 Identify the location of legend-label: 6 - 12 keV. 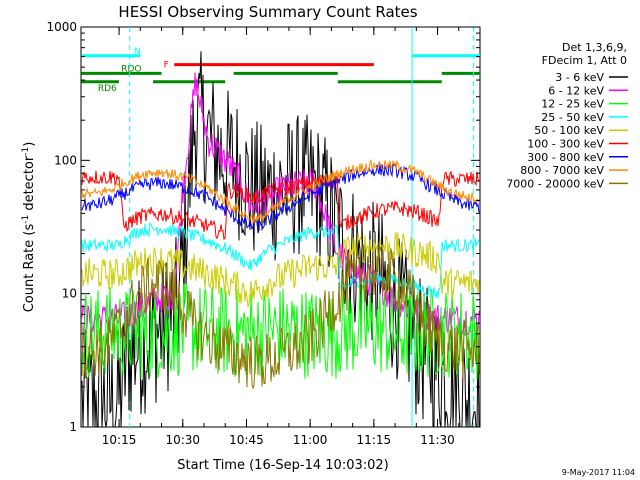
(576, 90).